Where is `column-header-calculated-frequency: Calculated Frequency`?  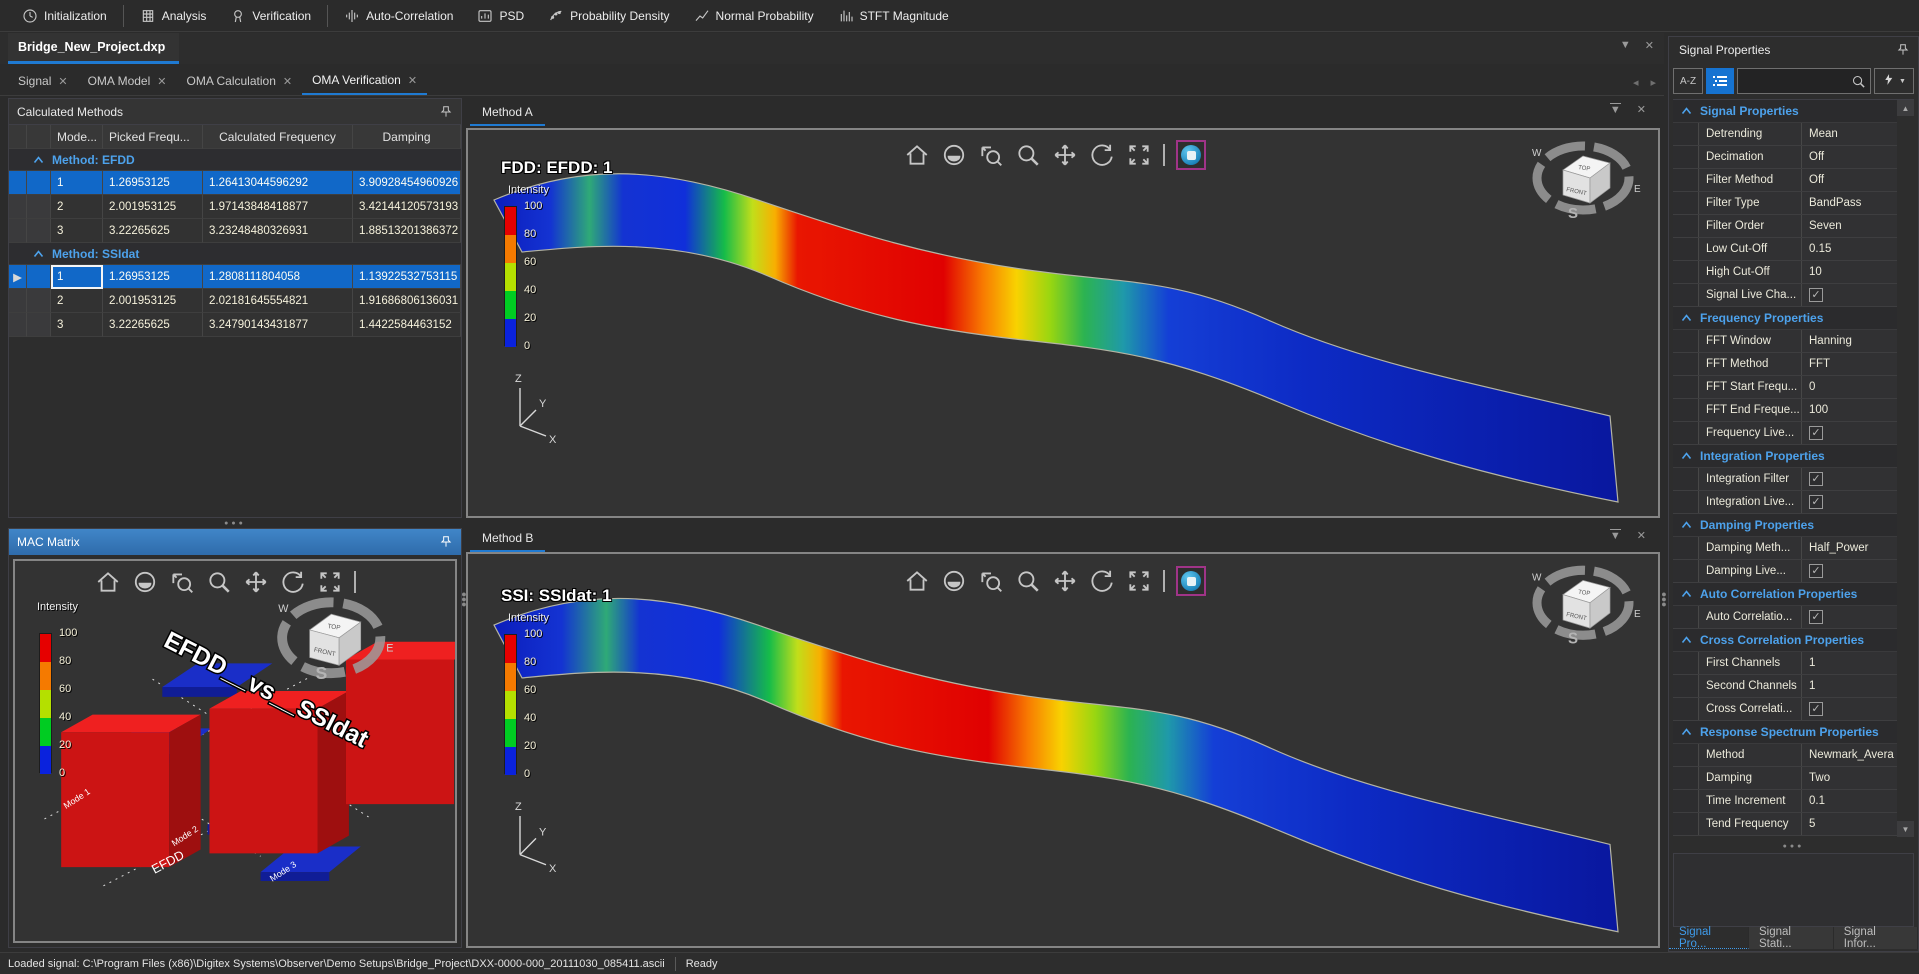 column-header-calculated-frequency: Calculated Frequency is located at coordinates (278, 137).